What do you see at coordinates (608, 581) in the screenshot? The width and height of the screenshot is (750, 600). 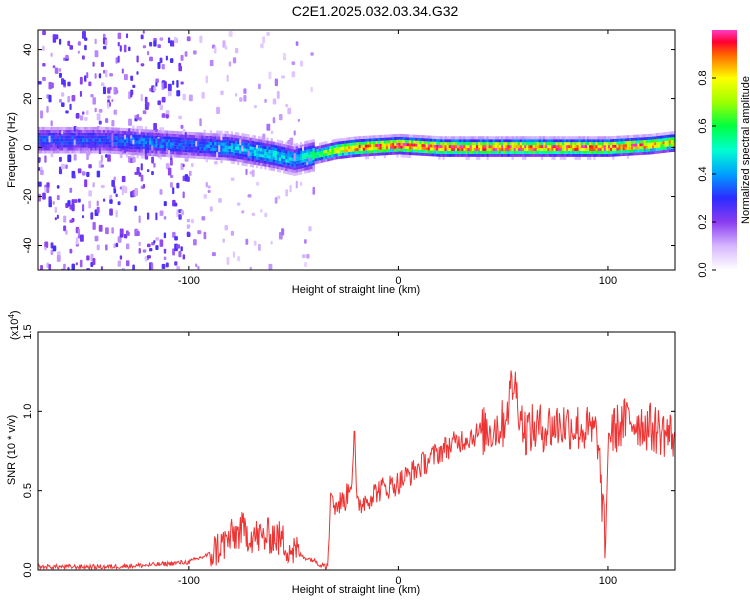 I see `x-tick-label: 100` at bounding box center [608, 581].